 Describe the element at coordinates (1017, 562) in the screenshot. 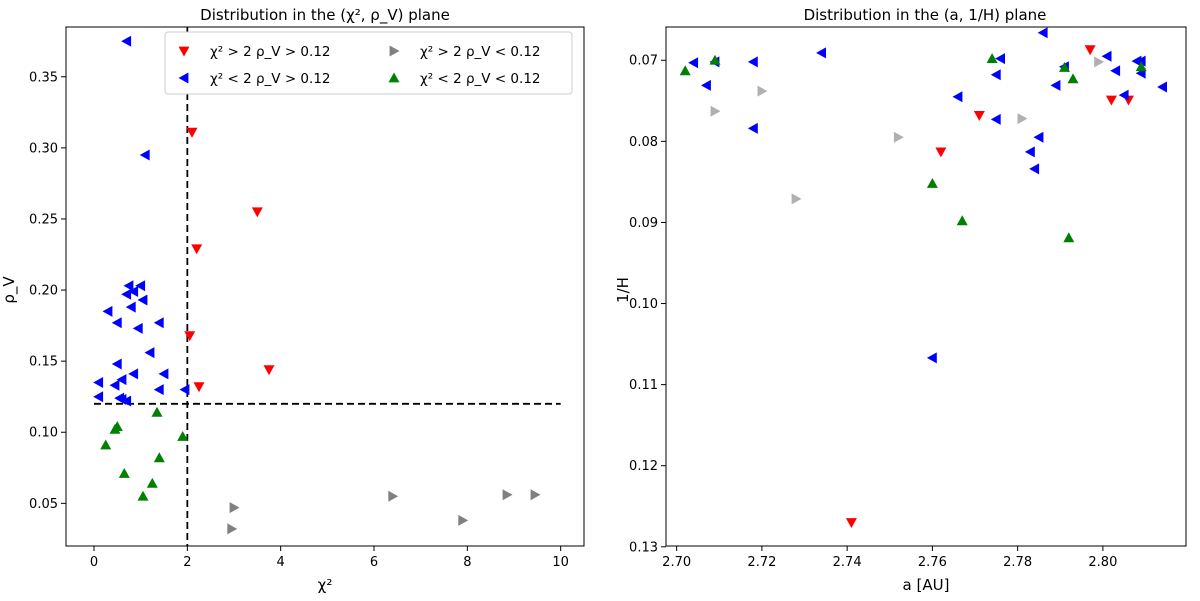

I see `x-tick-label: 2.78` at that location.